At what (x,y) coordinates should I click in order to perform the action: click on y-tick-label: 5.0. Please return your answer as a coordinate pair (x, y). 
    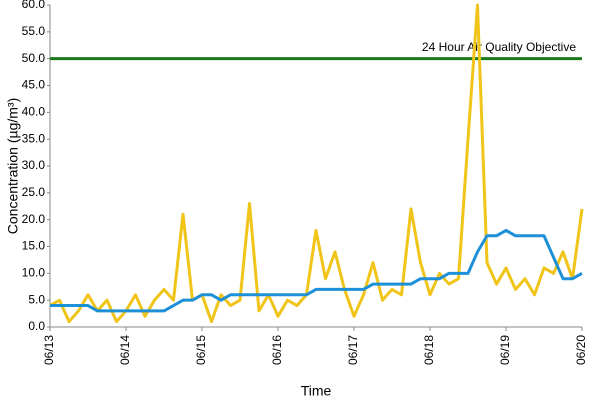
    Looking at the image, I should click on (36, 299).